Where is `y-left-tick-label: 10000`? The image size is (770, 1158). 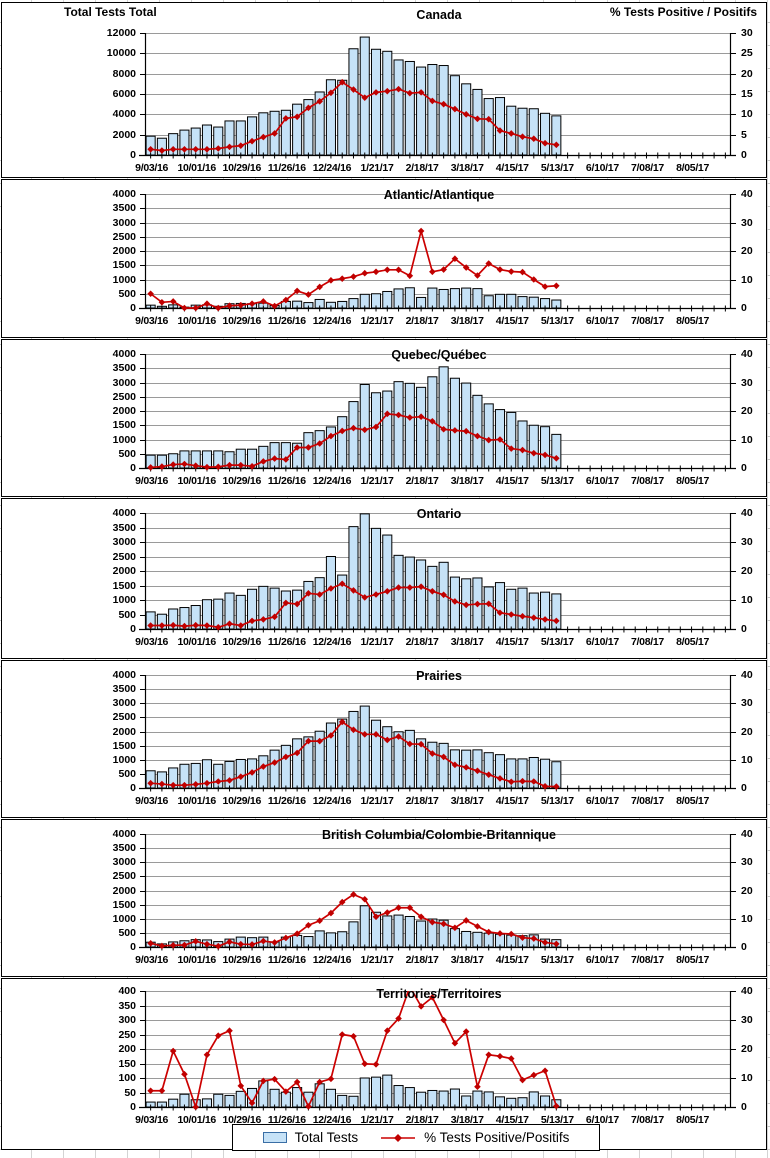
y-left-tick-label: 10000 is located at coordinates (121, 53).